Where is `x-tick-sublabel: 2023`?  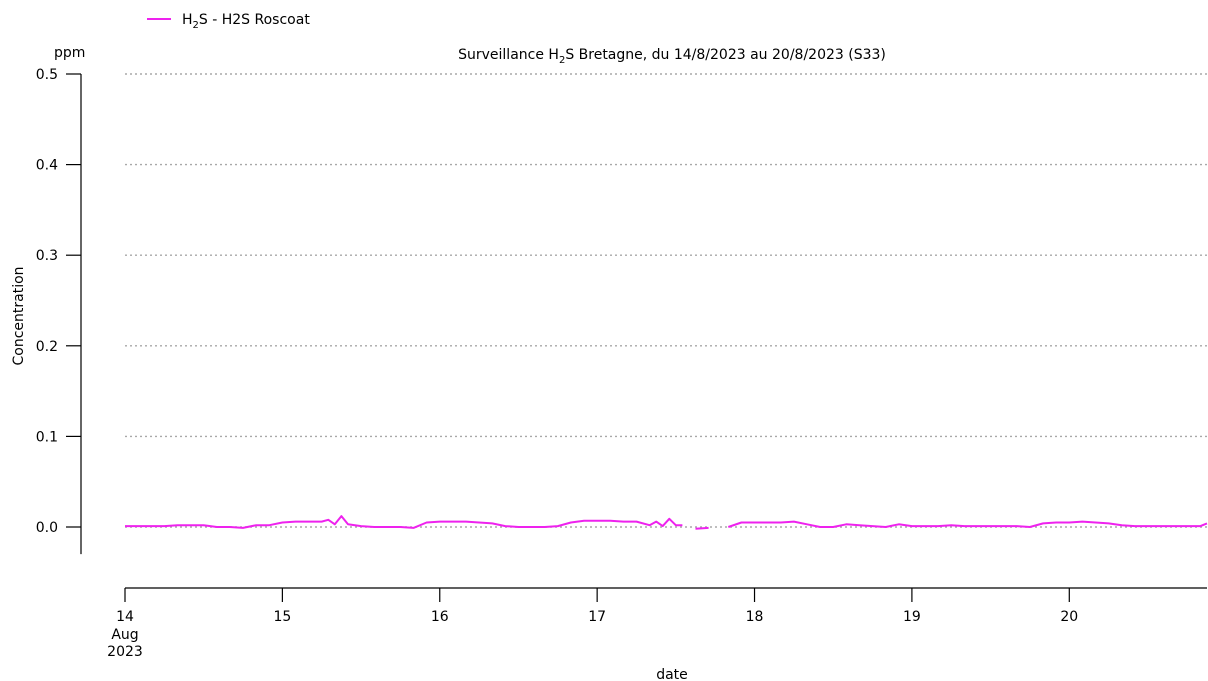
x-tick-sublabel: 2023 is located at coordinates (125, 652).